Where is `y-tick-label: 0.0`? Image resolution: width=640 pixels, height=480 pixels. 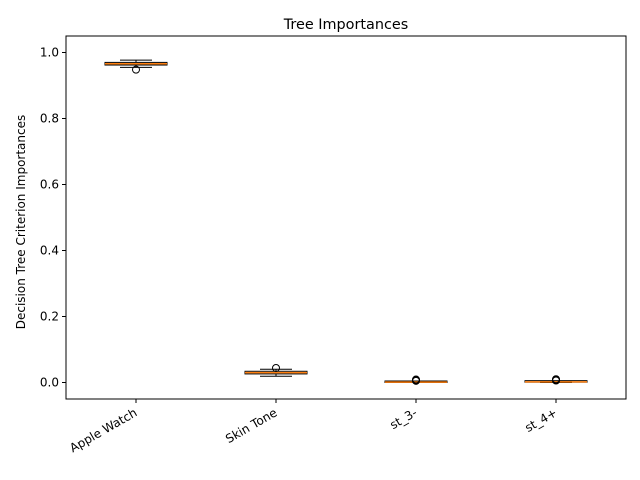 y-tick-label: 0.0 is located at coordinates (49, 383).